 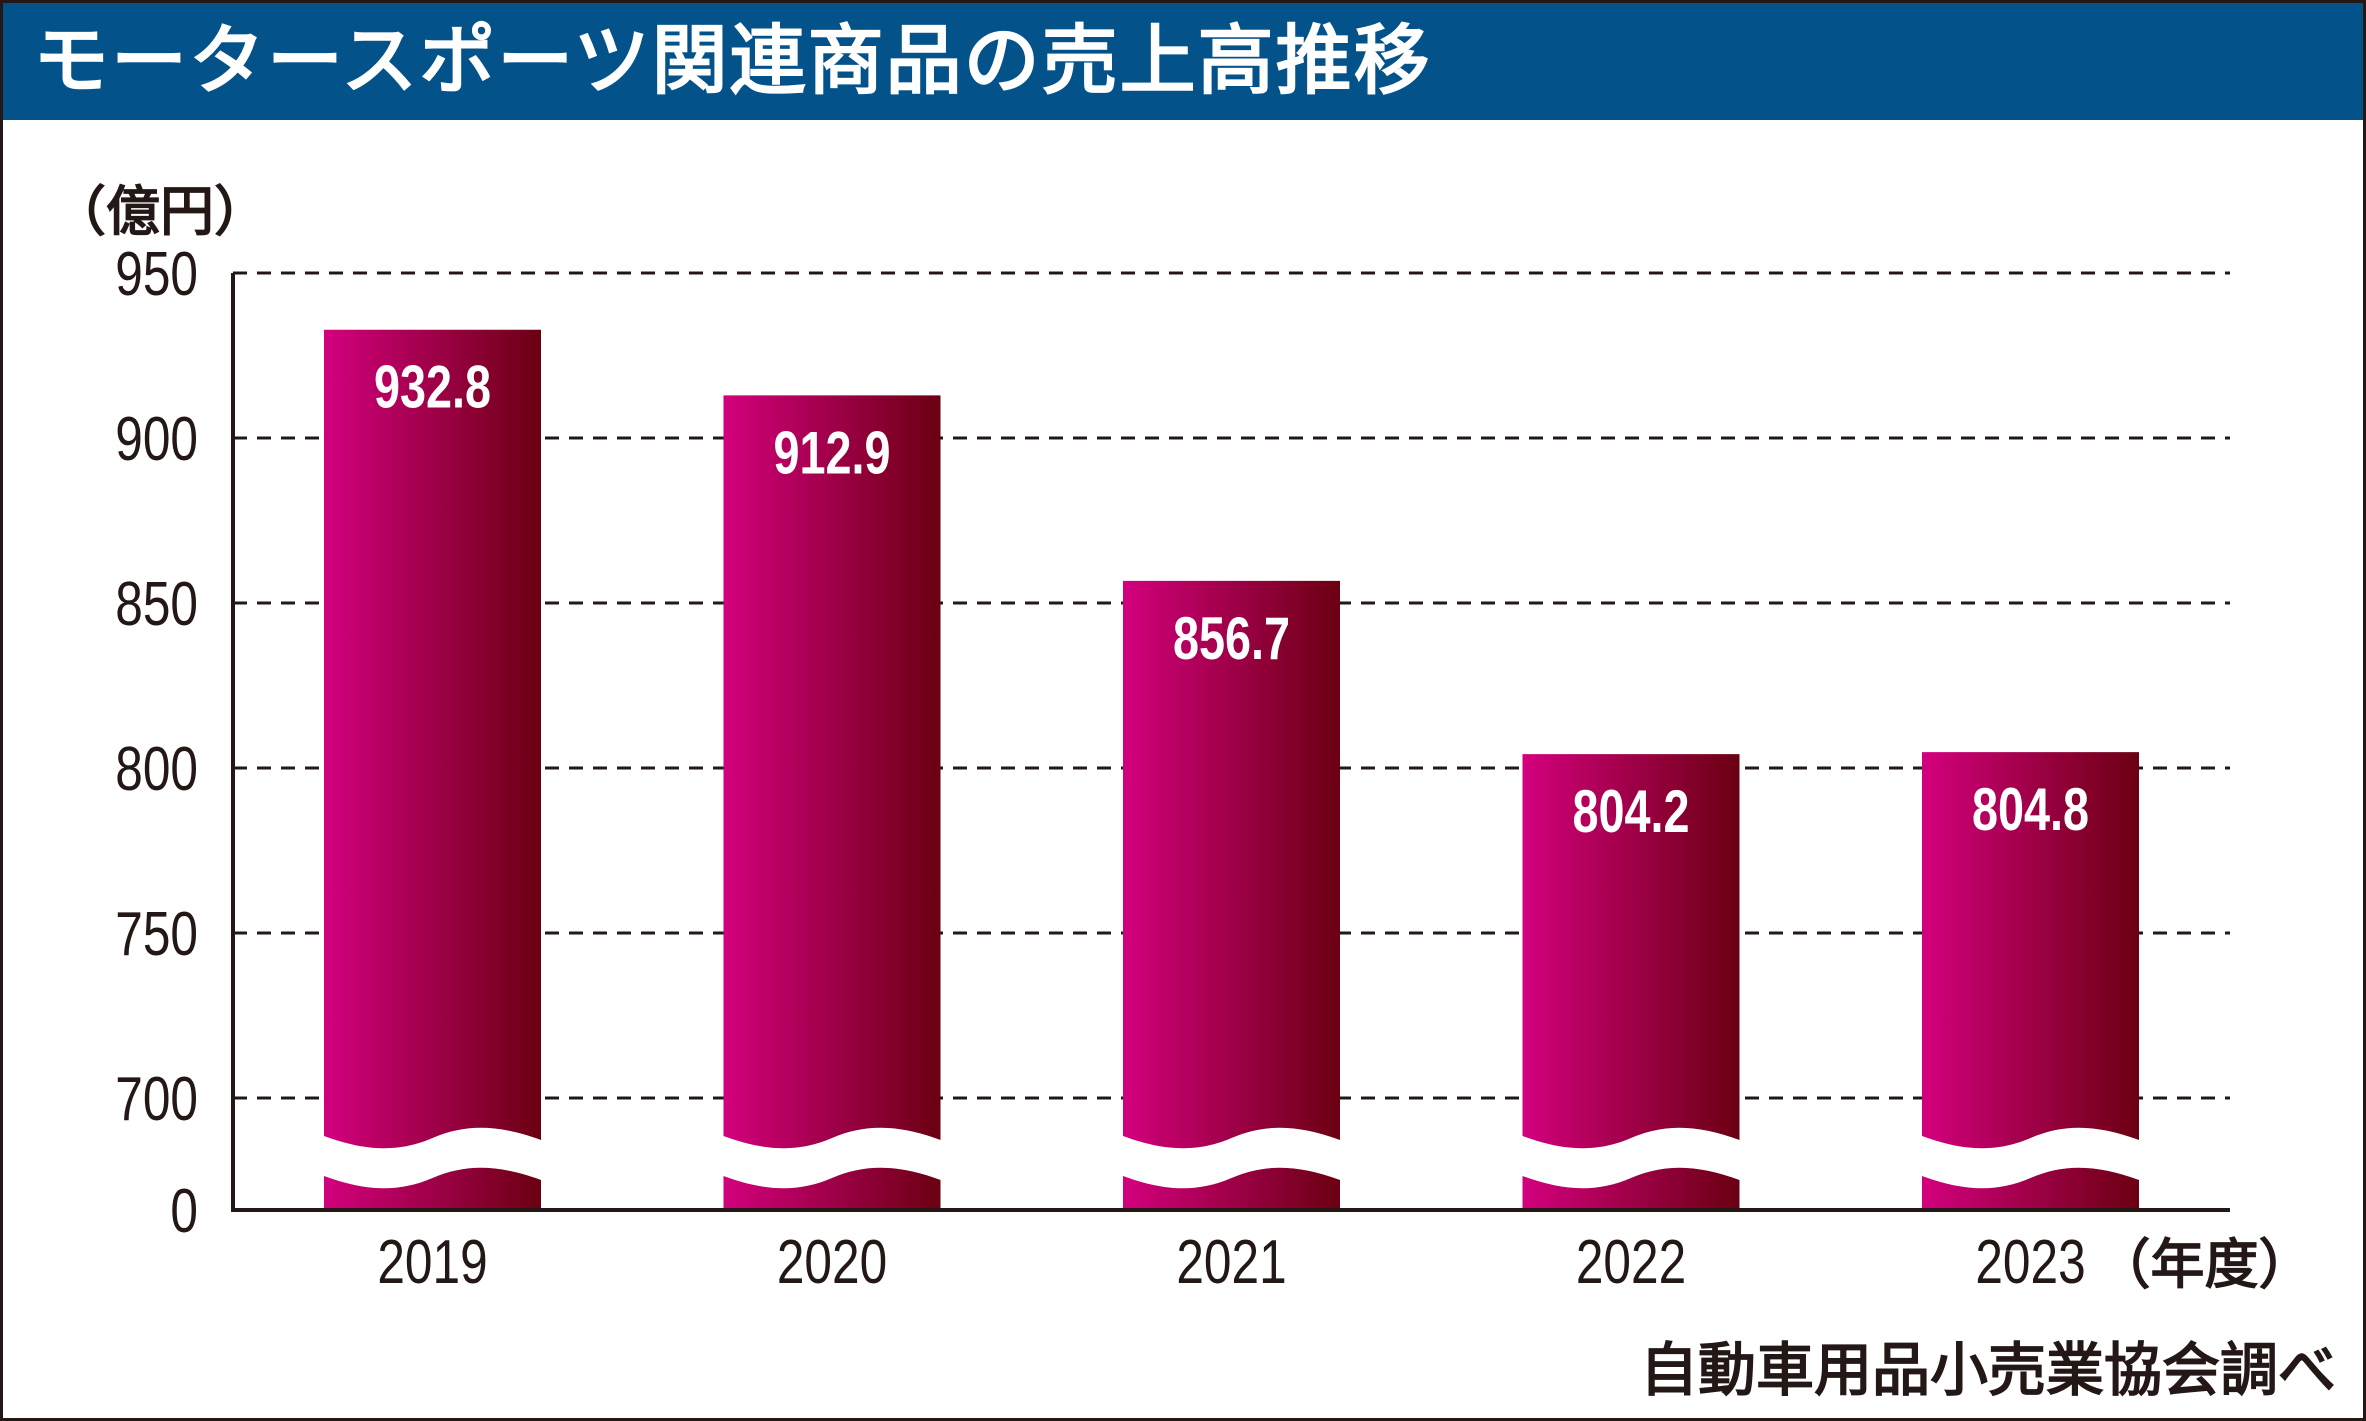 I want to click on bar-base-2021, so click(x=1231, y=1188).